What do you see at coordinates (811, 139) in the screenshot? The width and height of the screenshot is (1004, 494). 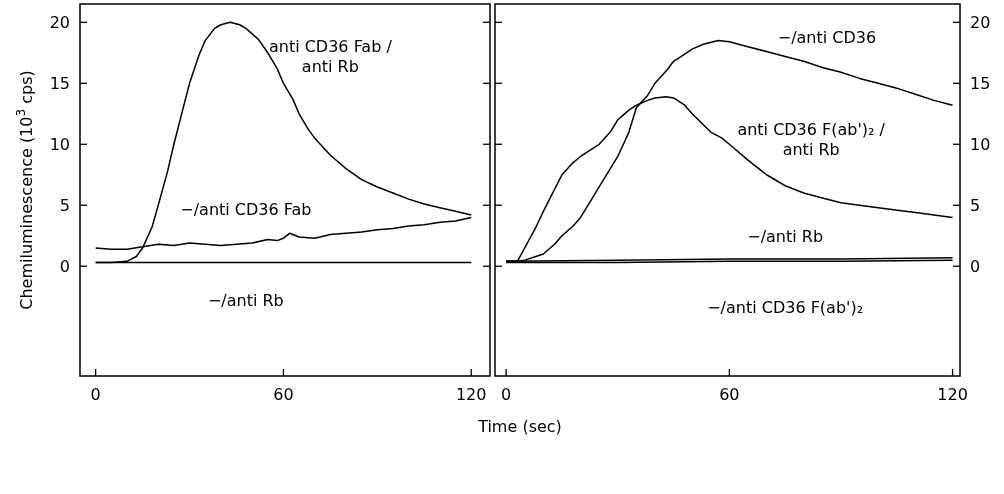 I see `series-label: anti CD36 F(ab')₂ / anti Rb` at bounding box center [811, 139].